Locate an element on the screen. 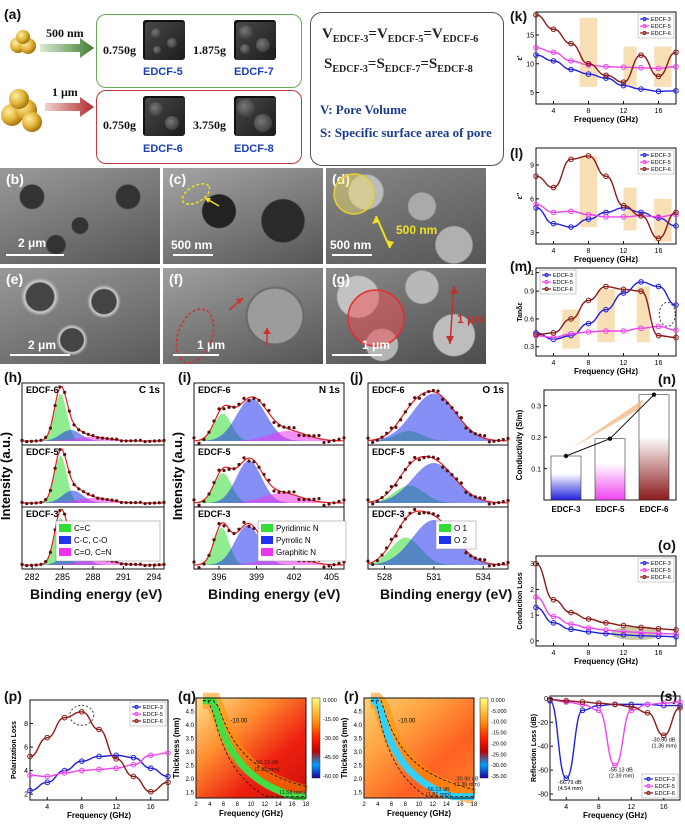 The image size is (685, 835). xtick-label-p-16: 16 is located at coordinates (151, 807).